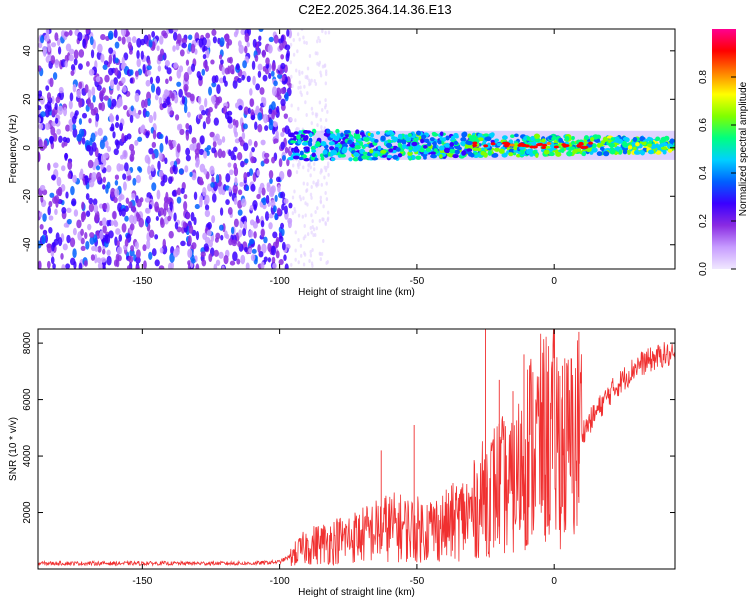 Image resolution: width=750 pixels, height=600 pixels. I want to click on y-tick-label: -40, so click(27, 244).